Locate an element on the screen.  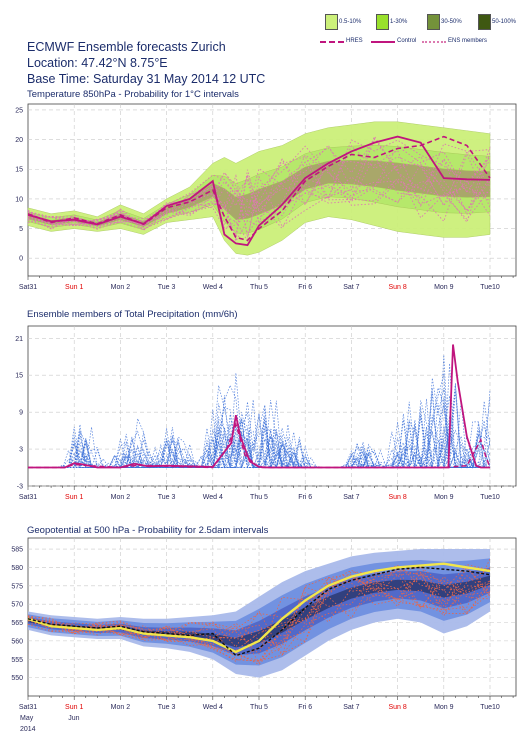
location-text: Location: 47.42°N 8.75°E is located at coordinates (97, 63).